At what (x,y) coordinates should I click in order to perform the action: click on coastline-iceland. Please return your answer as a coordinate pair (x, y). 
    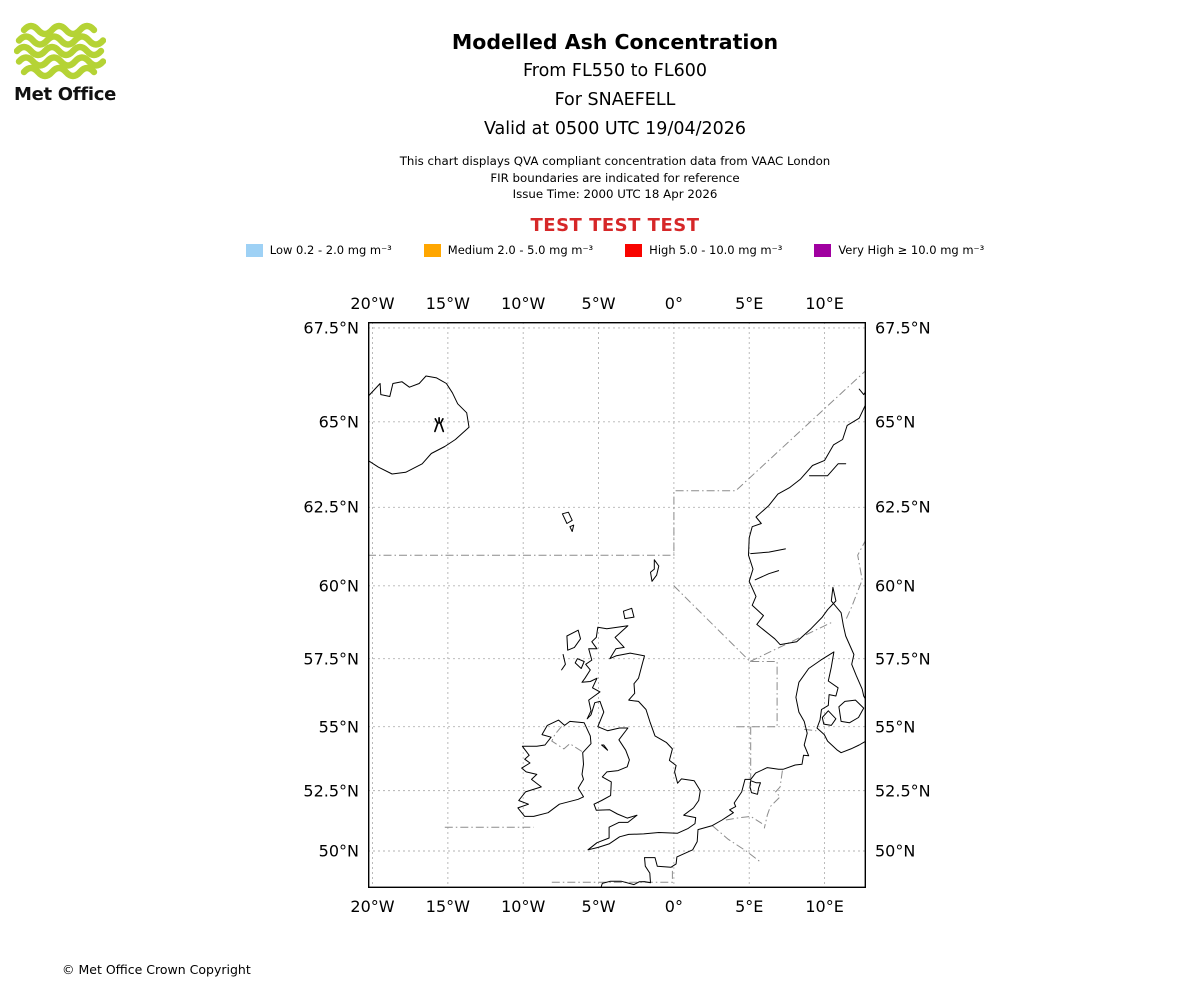
    Looking at the image, I should click on (419, 425).